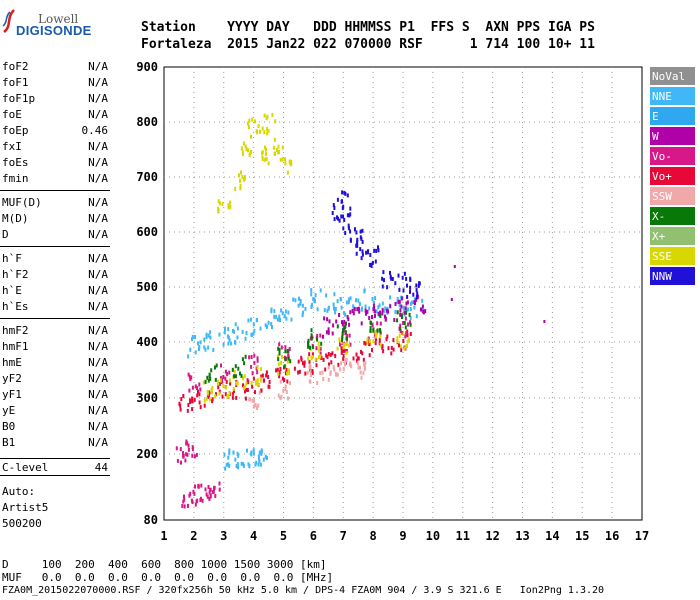  What do you see at coordinates (147, 398) in the screenshot?
I see `y-tick-label: 300` at bounding box center [147, 398].